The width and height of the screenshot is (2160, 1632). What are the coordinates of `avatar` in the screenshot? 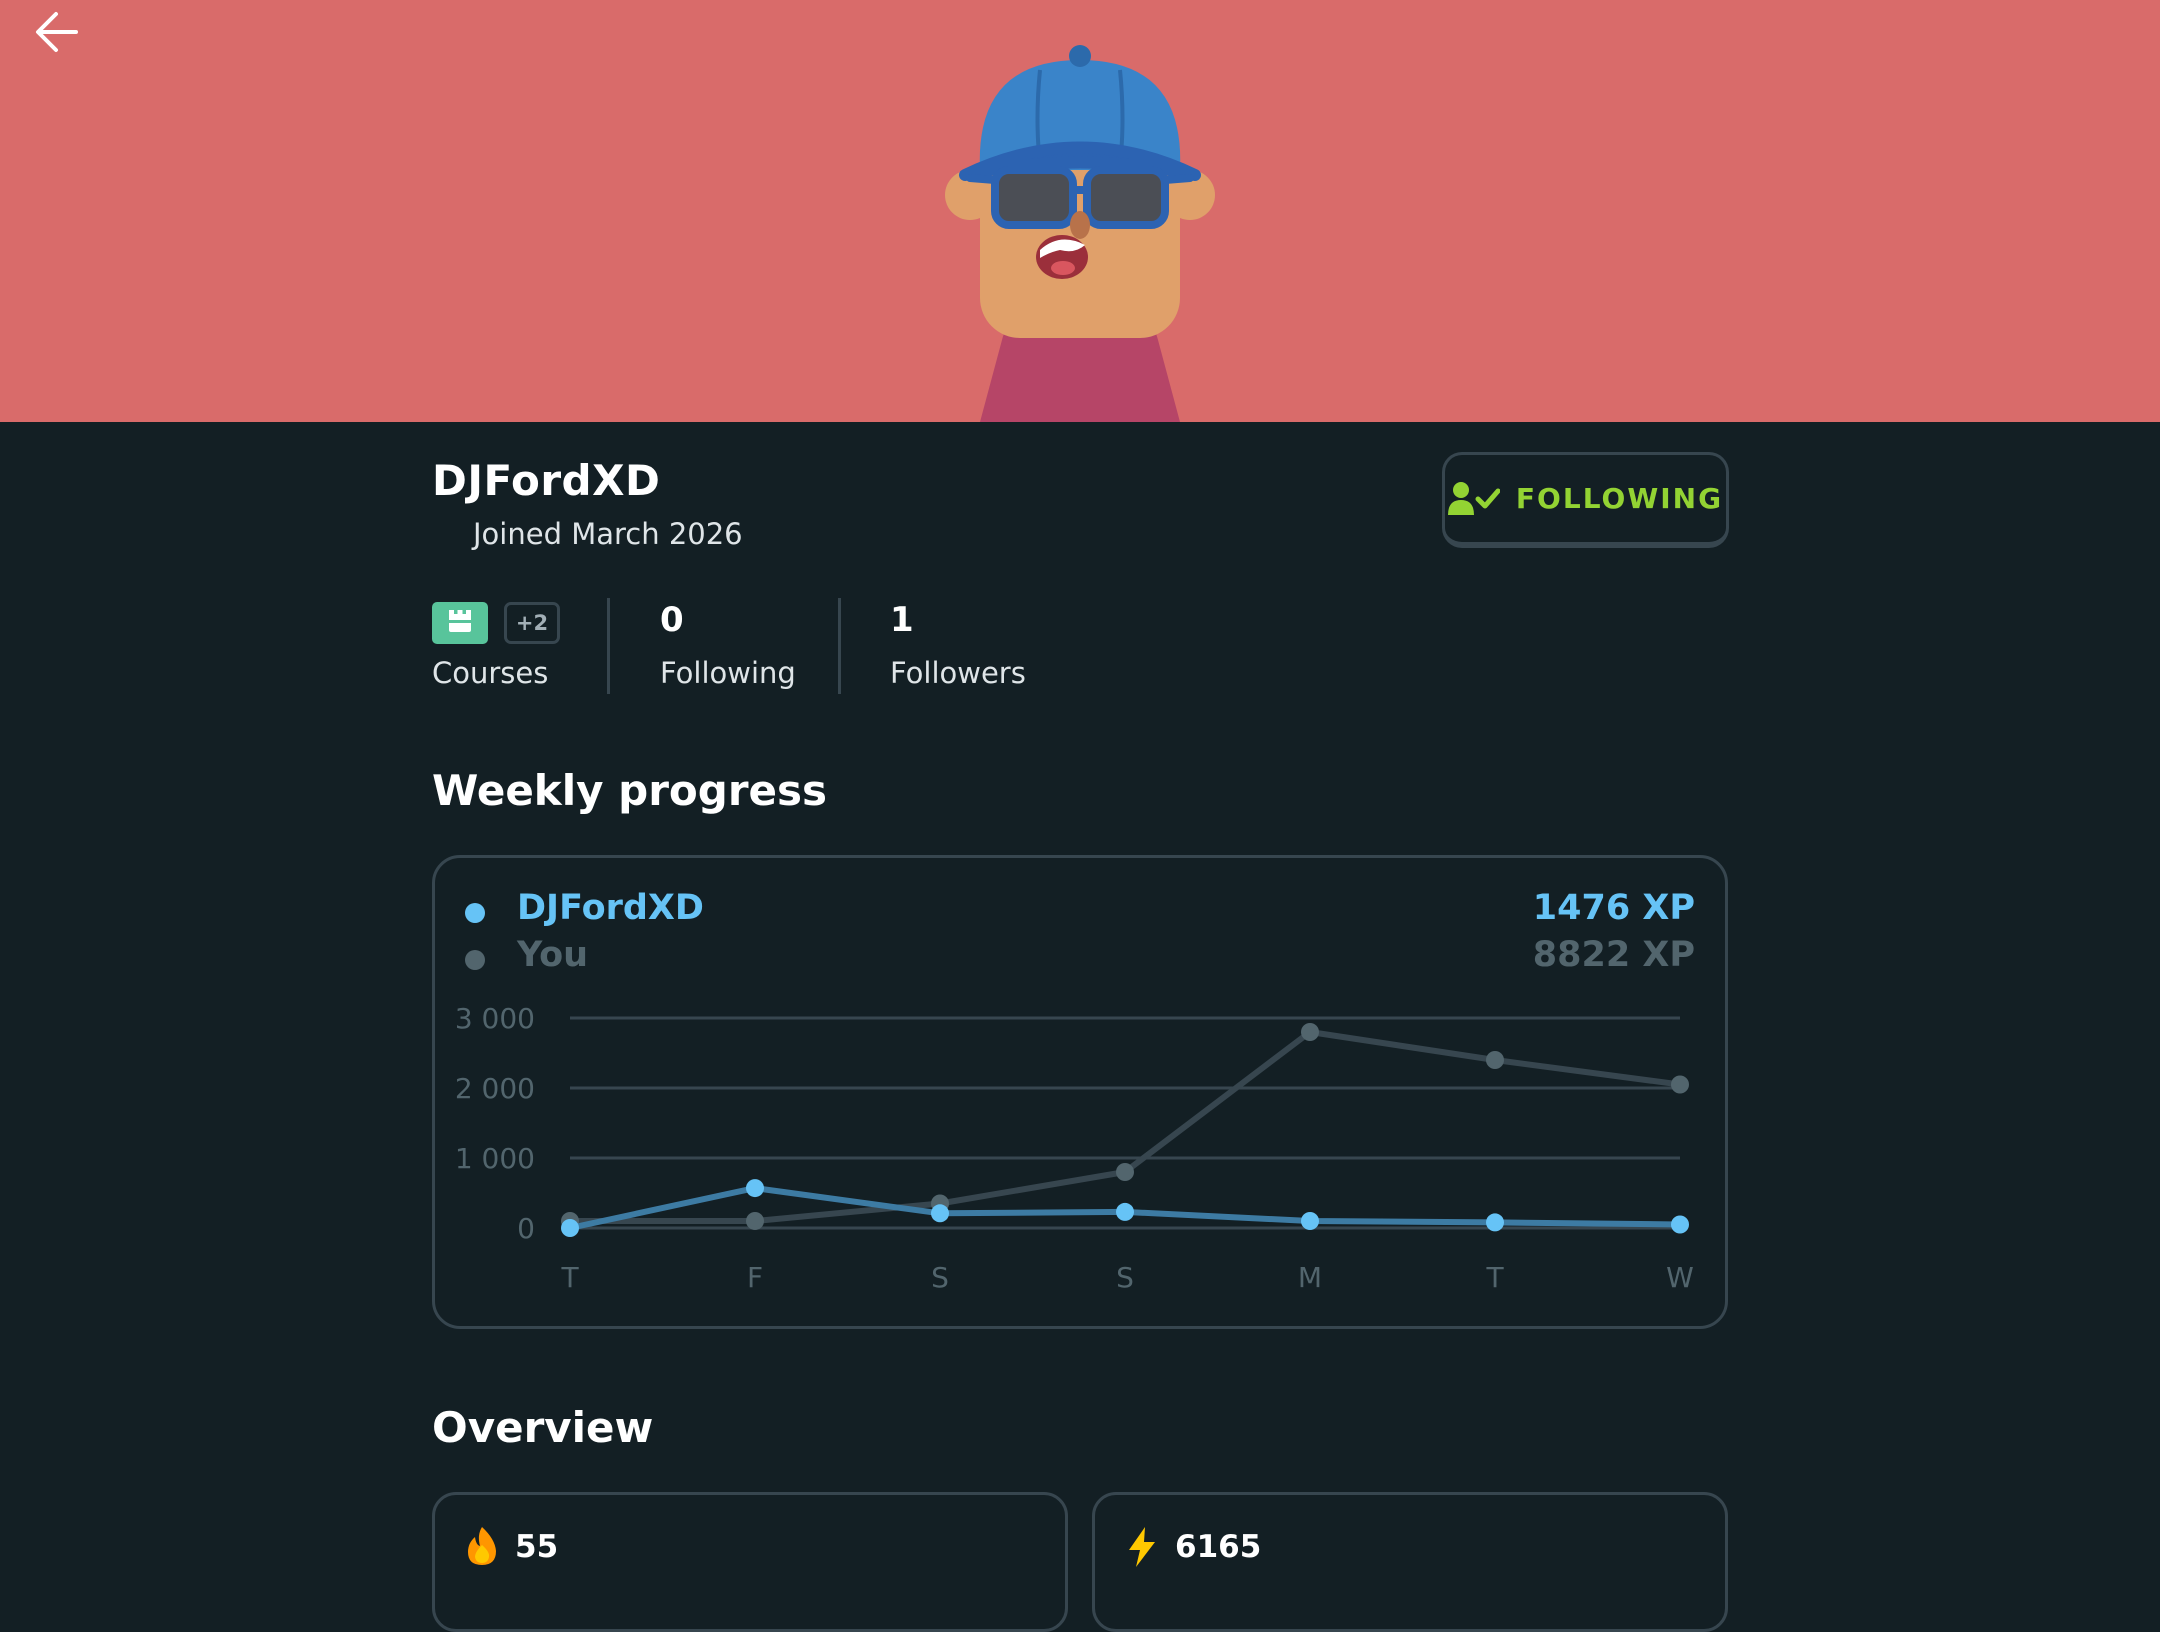 It's located at (1080, 233).